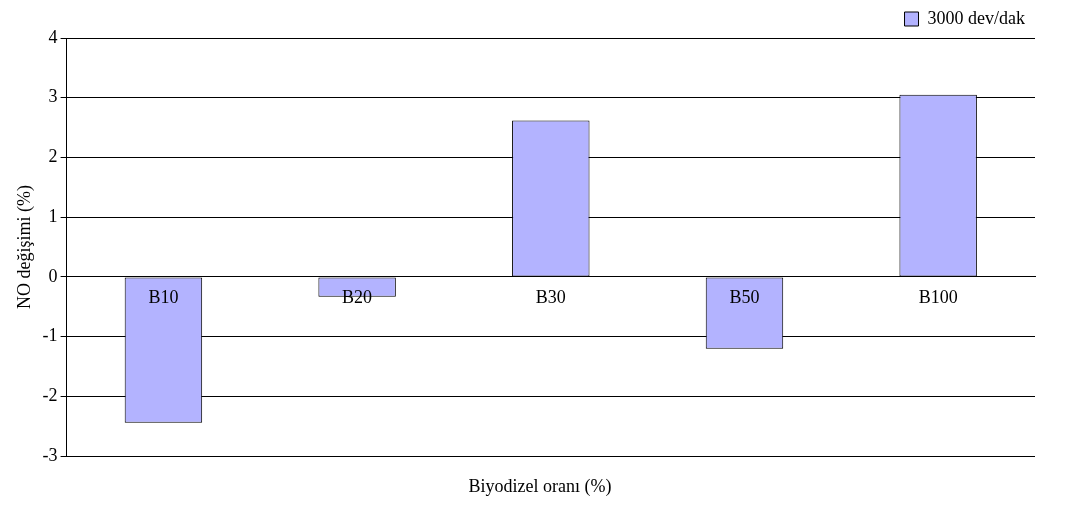 The image size is (1080, 518). What do you see at coordinates (938, 296) in the screenshot?
I see `x-tick-label: B100` at bounding box center [938, 296].